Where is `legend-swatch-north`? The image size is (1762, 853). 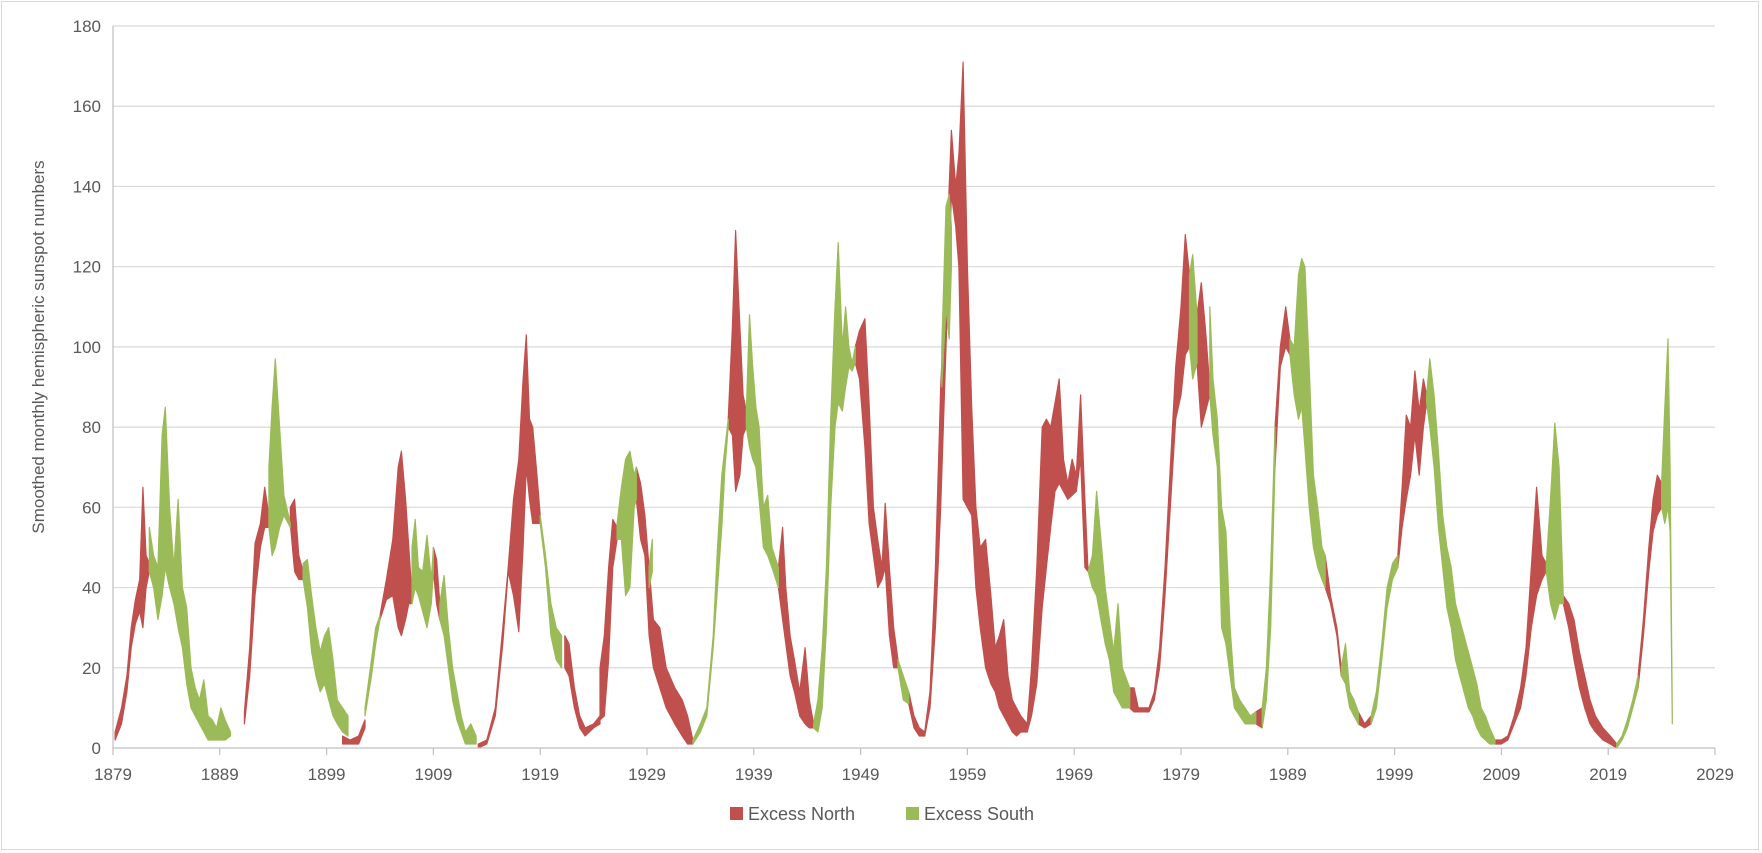 legend-swatch-north is located at coordinates (736, 813).